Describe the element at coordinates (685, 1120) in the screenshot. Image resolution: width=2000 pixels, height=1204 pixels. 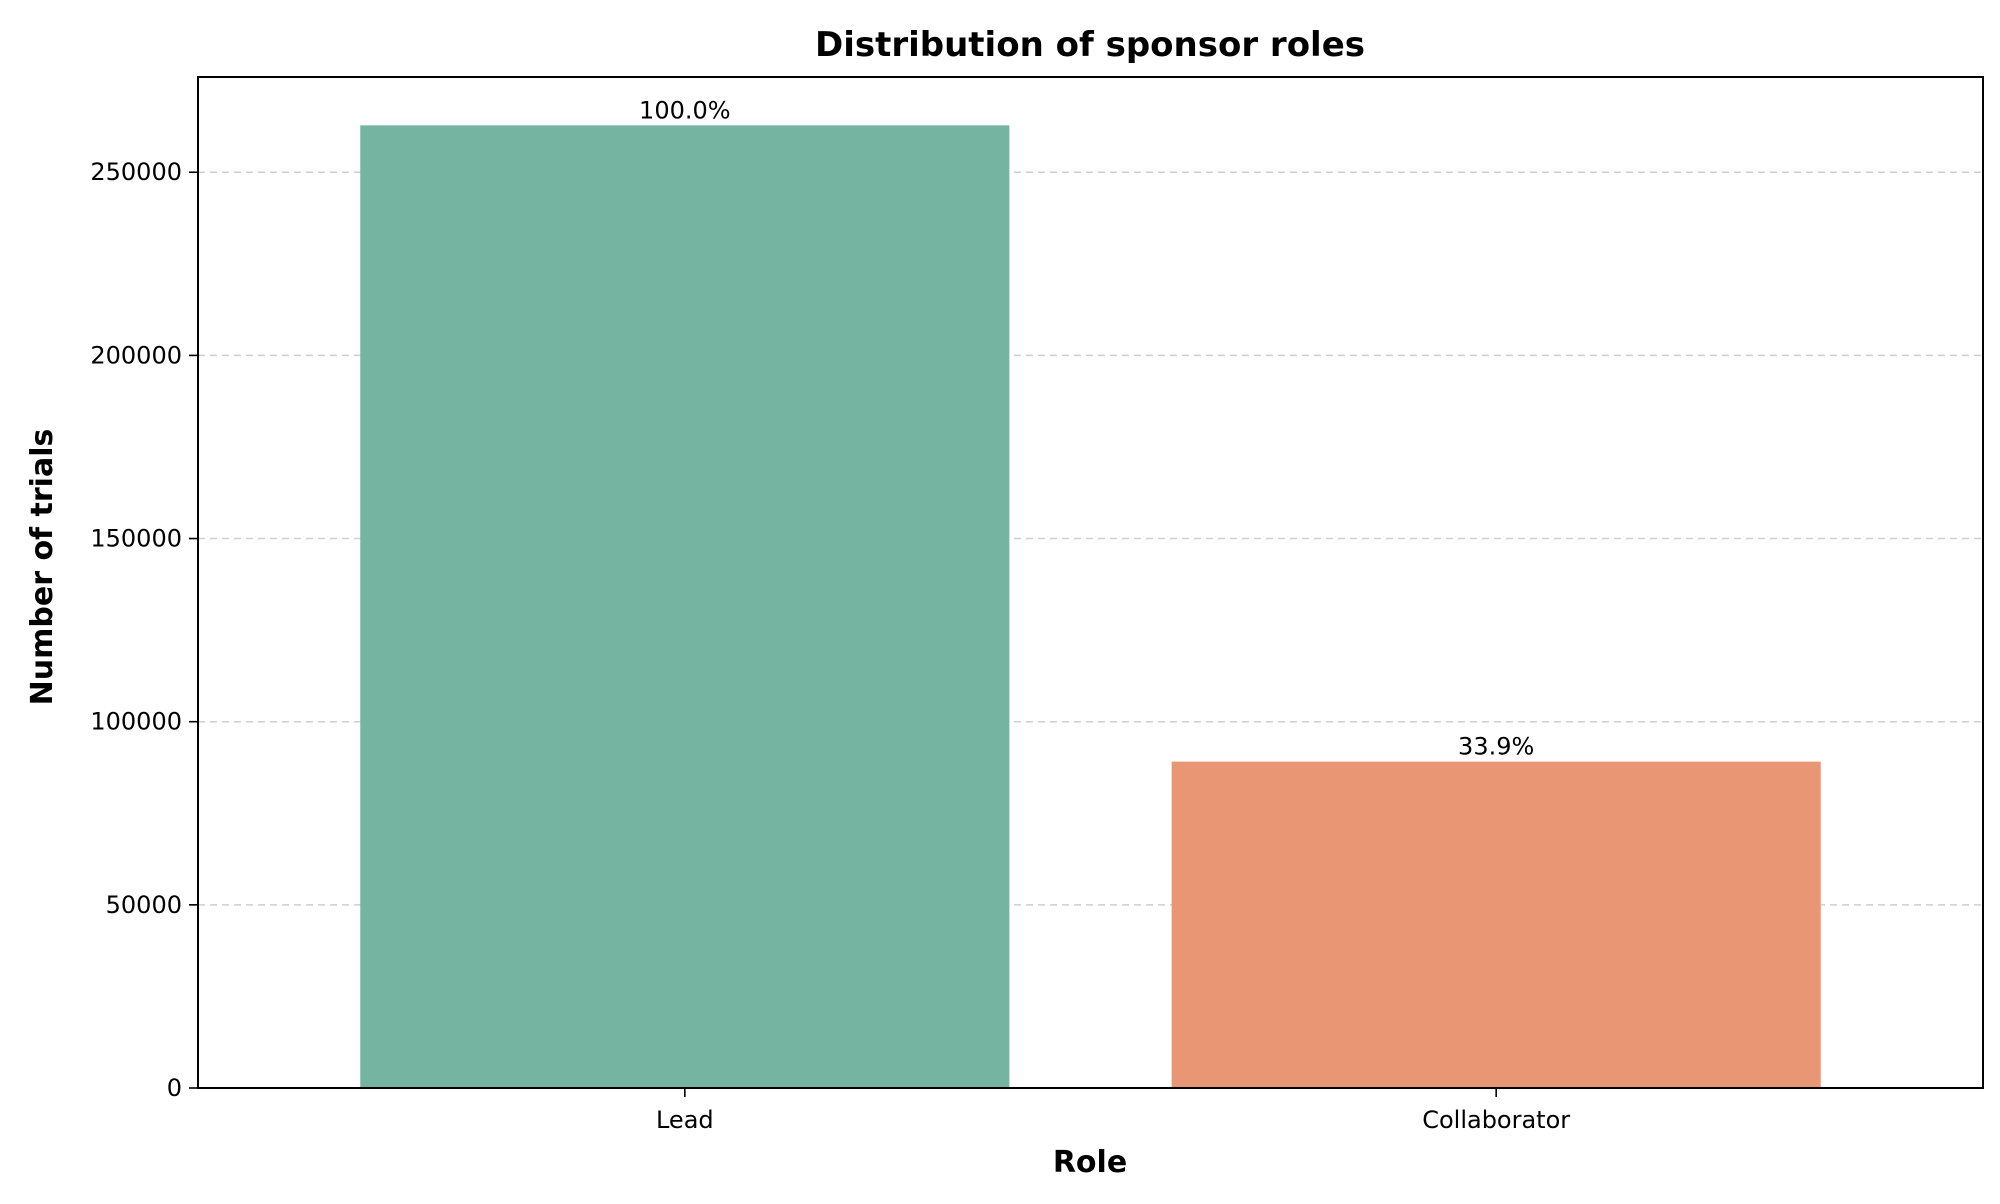
I see `x-tick-label: Lead` at that location.